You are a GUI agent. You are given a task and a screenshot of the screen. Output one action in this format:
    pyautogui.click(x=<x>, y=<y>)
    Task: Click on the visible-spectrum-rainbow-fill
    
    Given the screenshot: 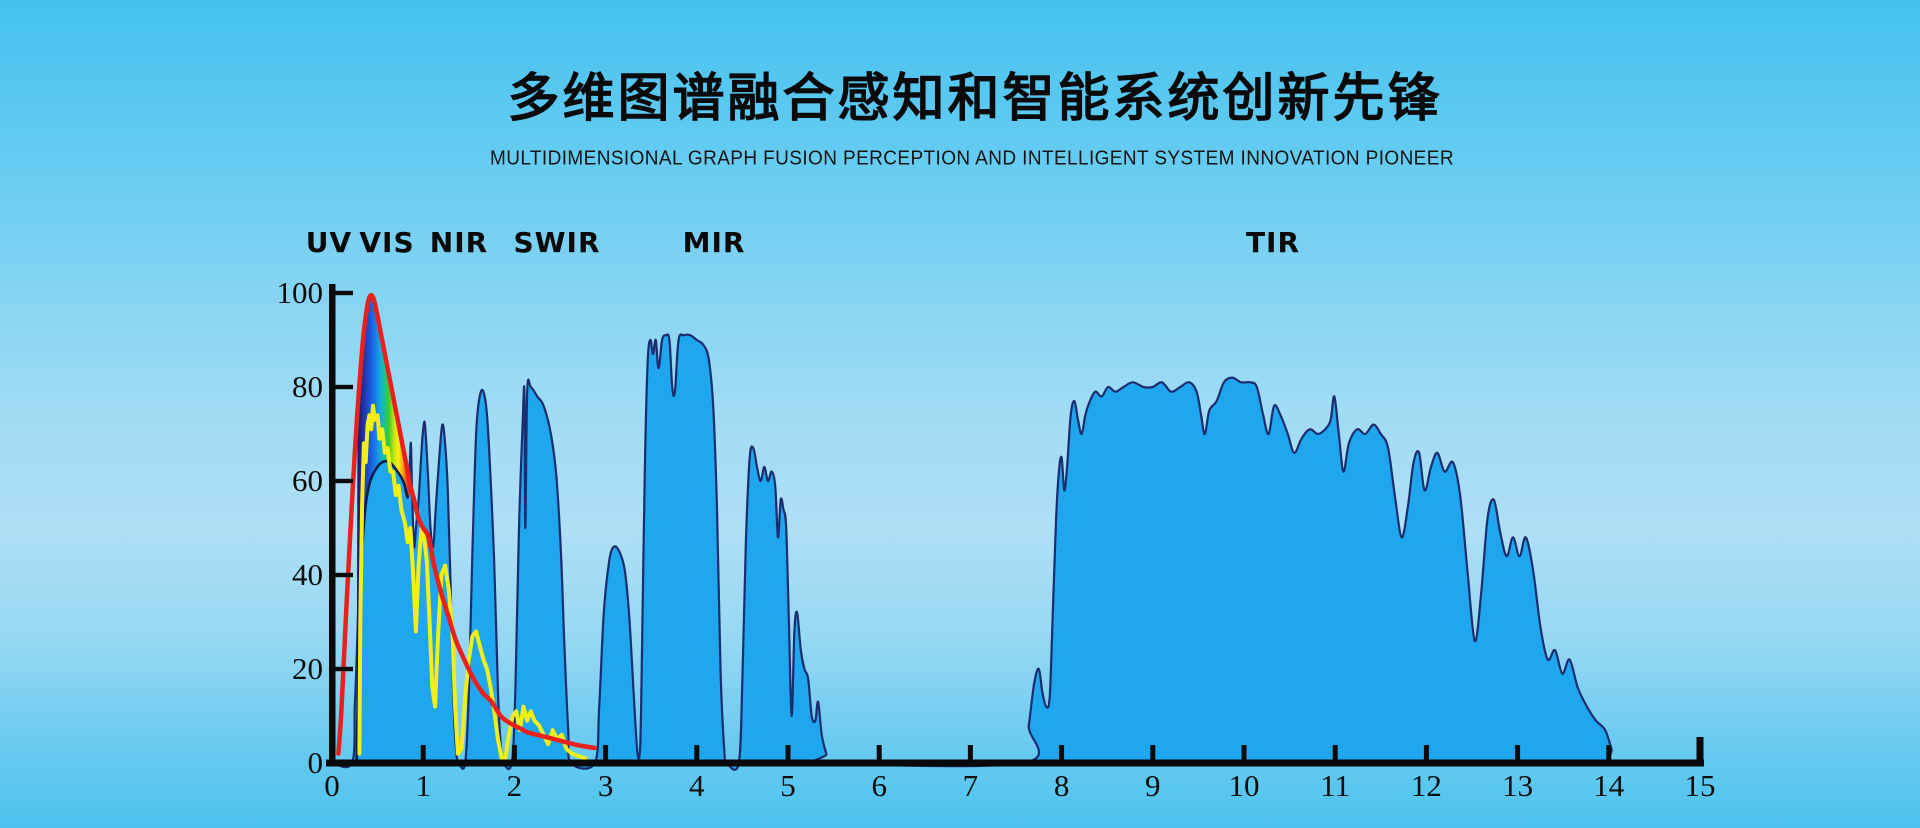 What is the action you would take?
    pyautogui.click(x=383, y=529)
    